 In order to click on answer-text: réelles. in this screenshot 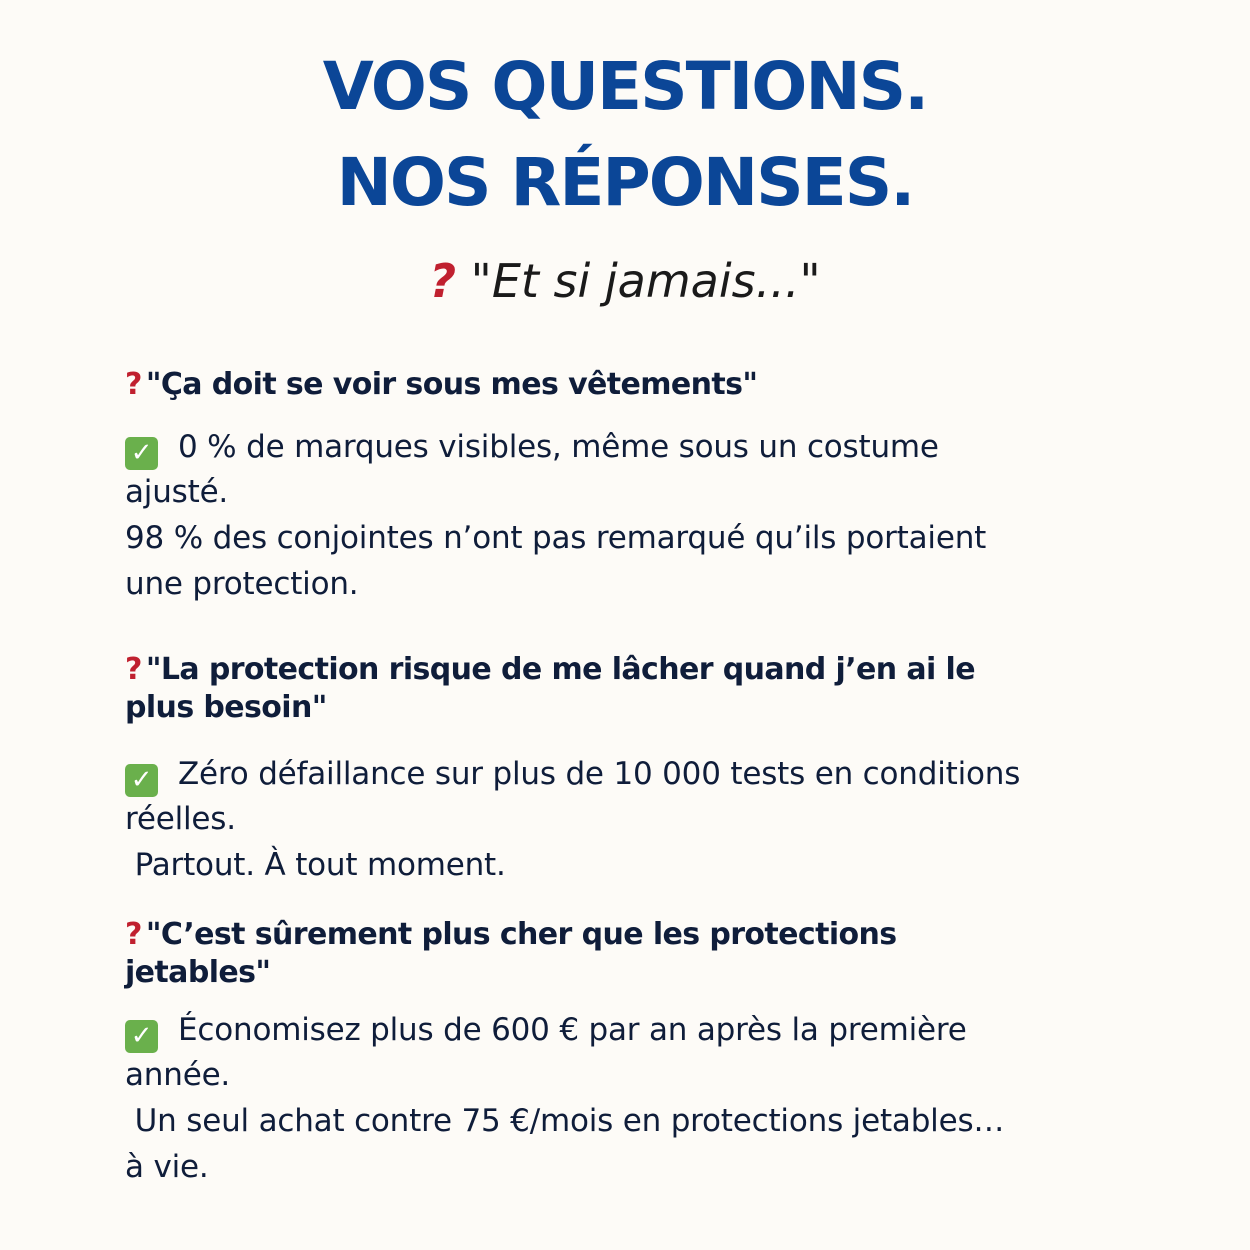, I will do `click(180, 819)`.